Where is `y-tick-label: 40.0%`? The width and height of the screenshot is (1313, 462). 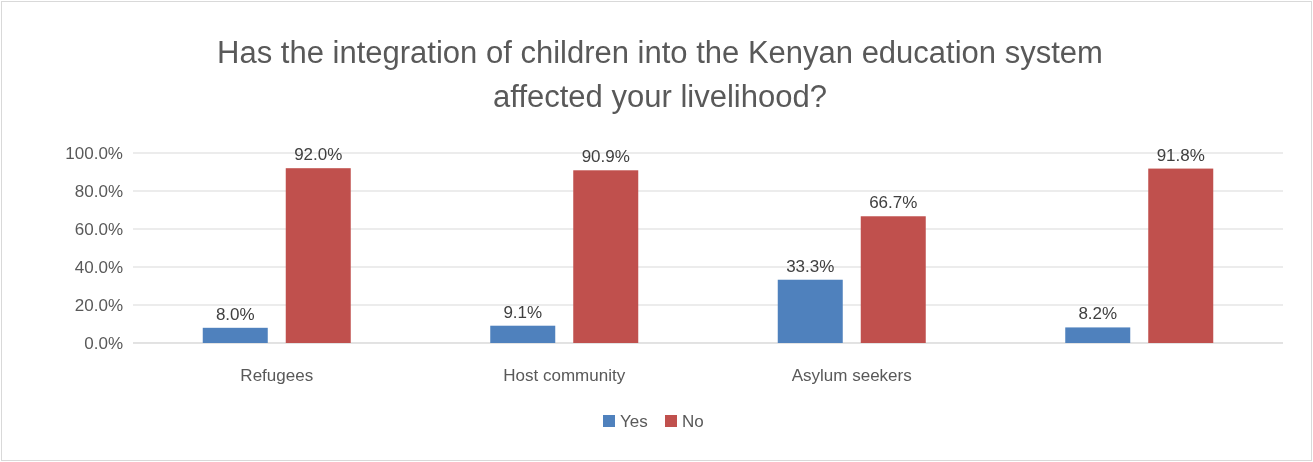
y-tick-label: 40.0% is located at coordinates (98, 267).